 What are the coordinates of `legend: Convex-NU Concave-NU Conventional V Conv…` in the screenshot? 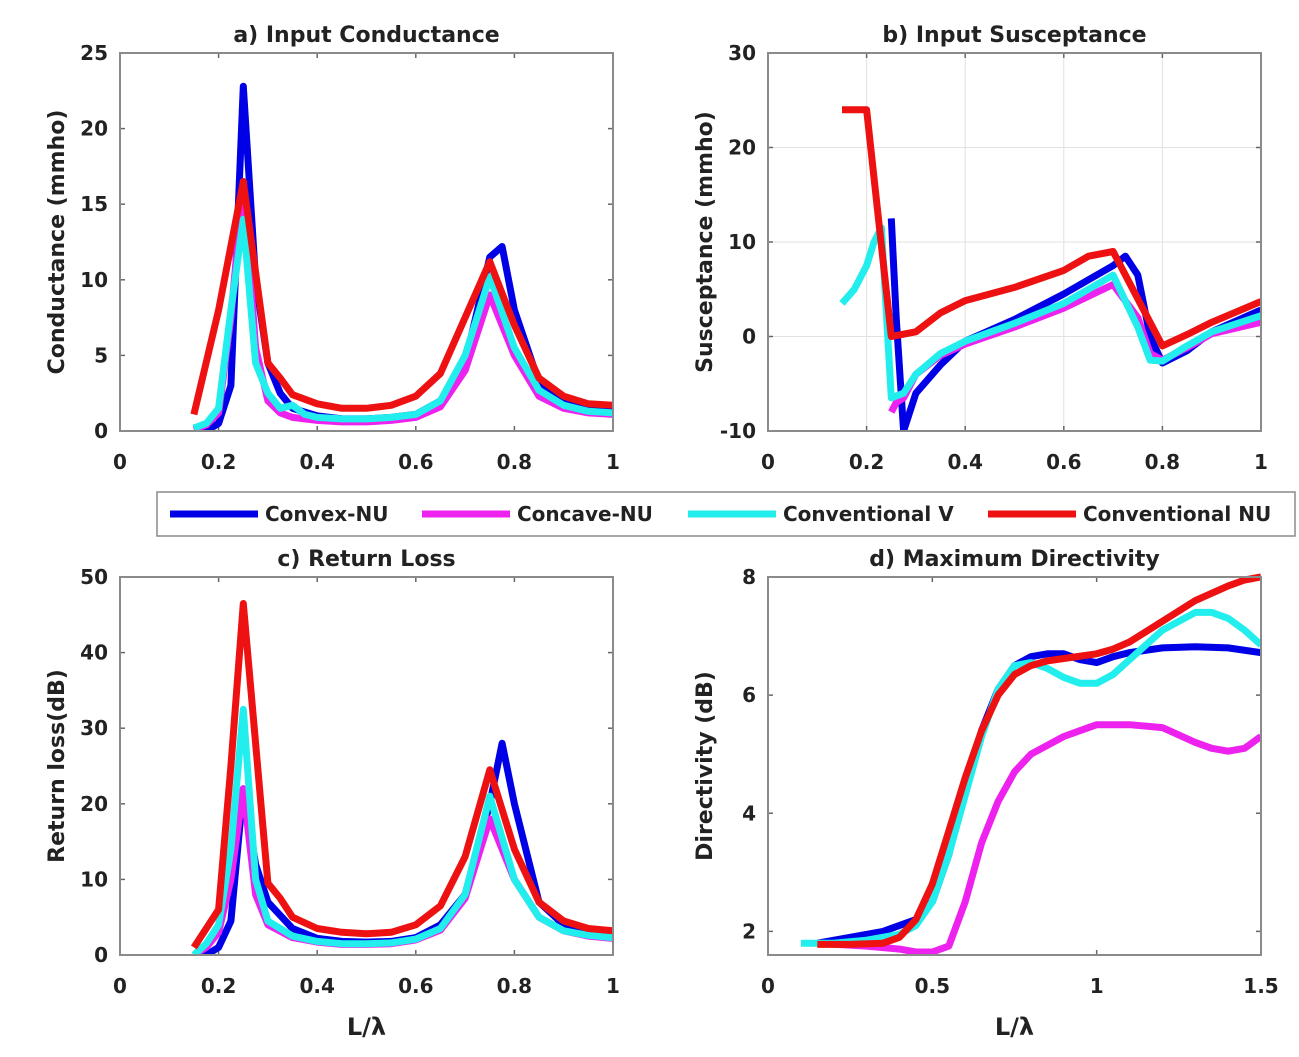 It's located at (726, 514).